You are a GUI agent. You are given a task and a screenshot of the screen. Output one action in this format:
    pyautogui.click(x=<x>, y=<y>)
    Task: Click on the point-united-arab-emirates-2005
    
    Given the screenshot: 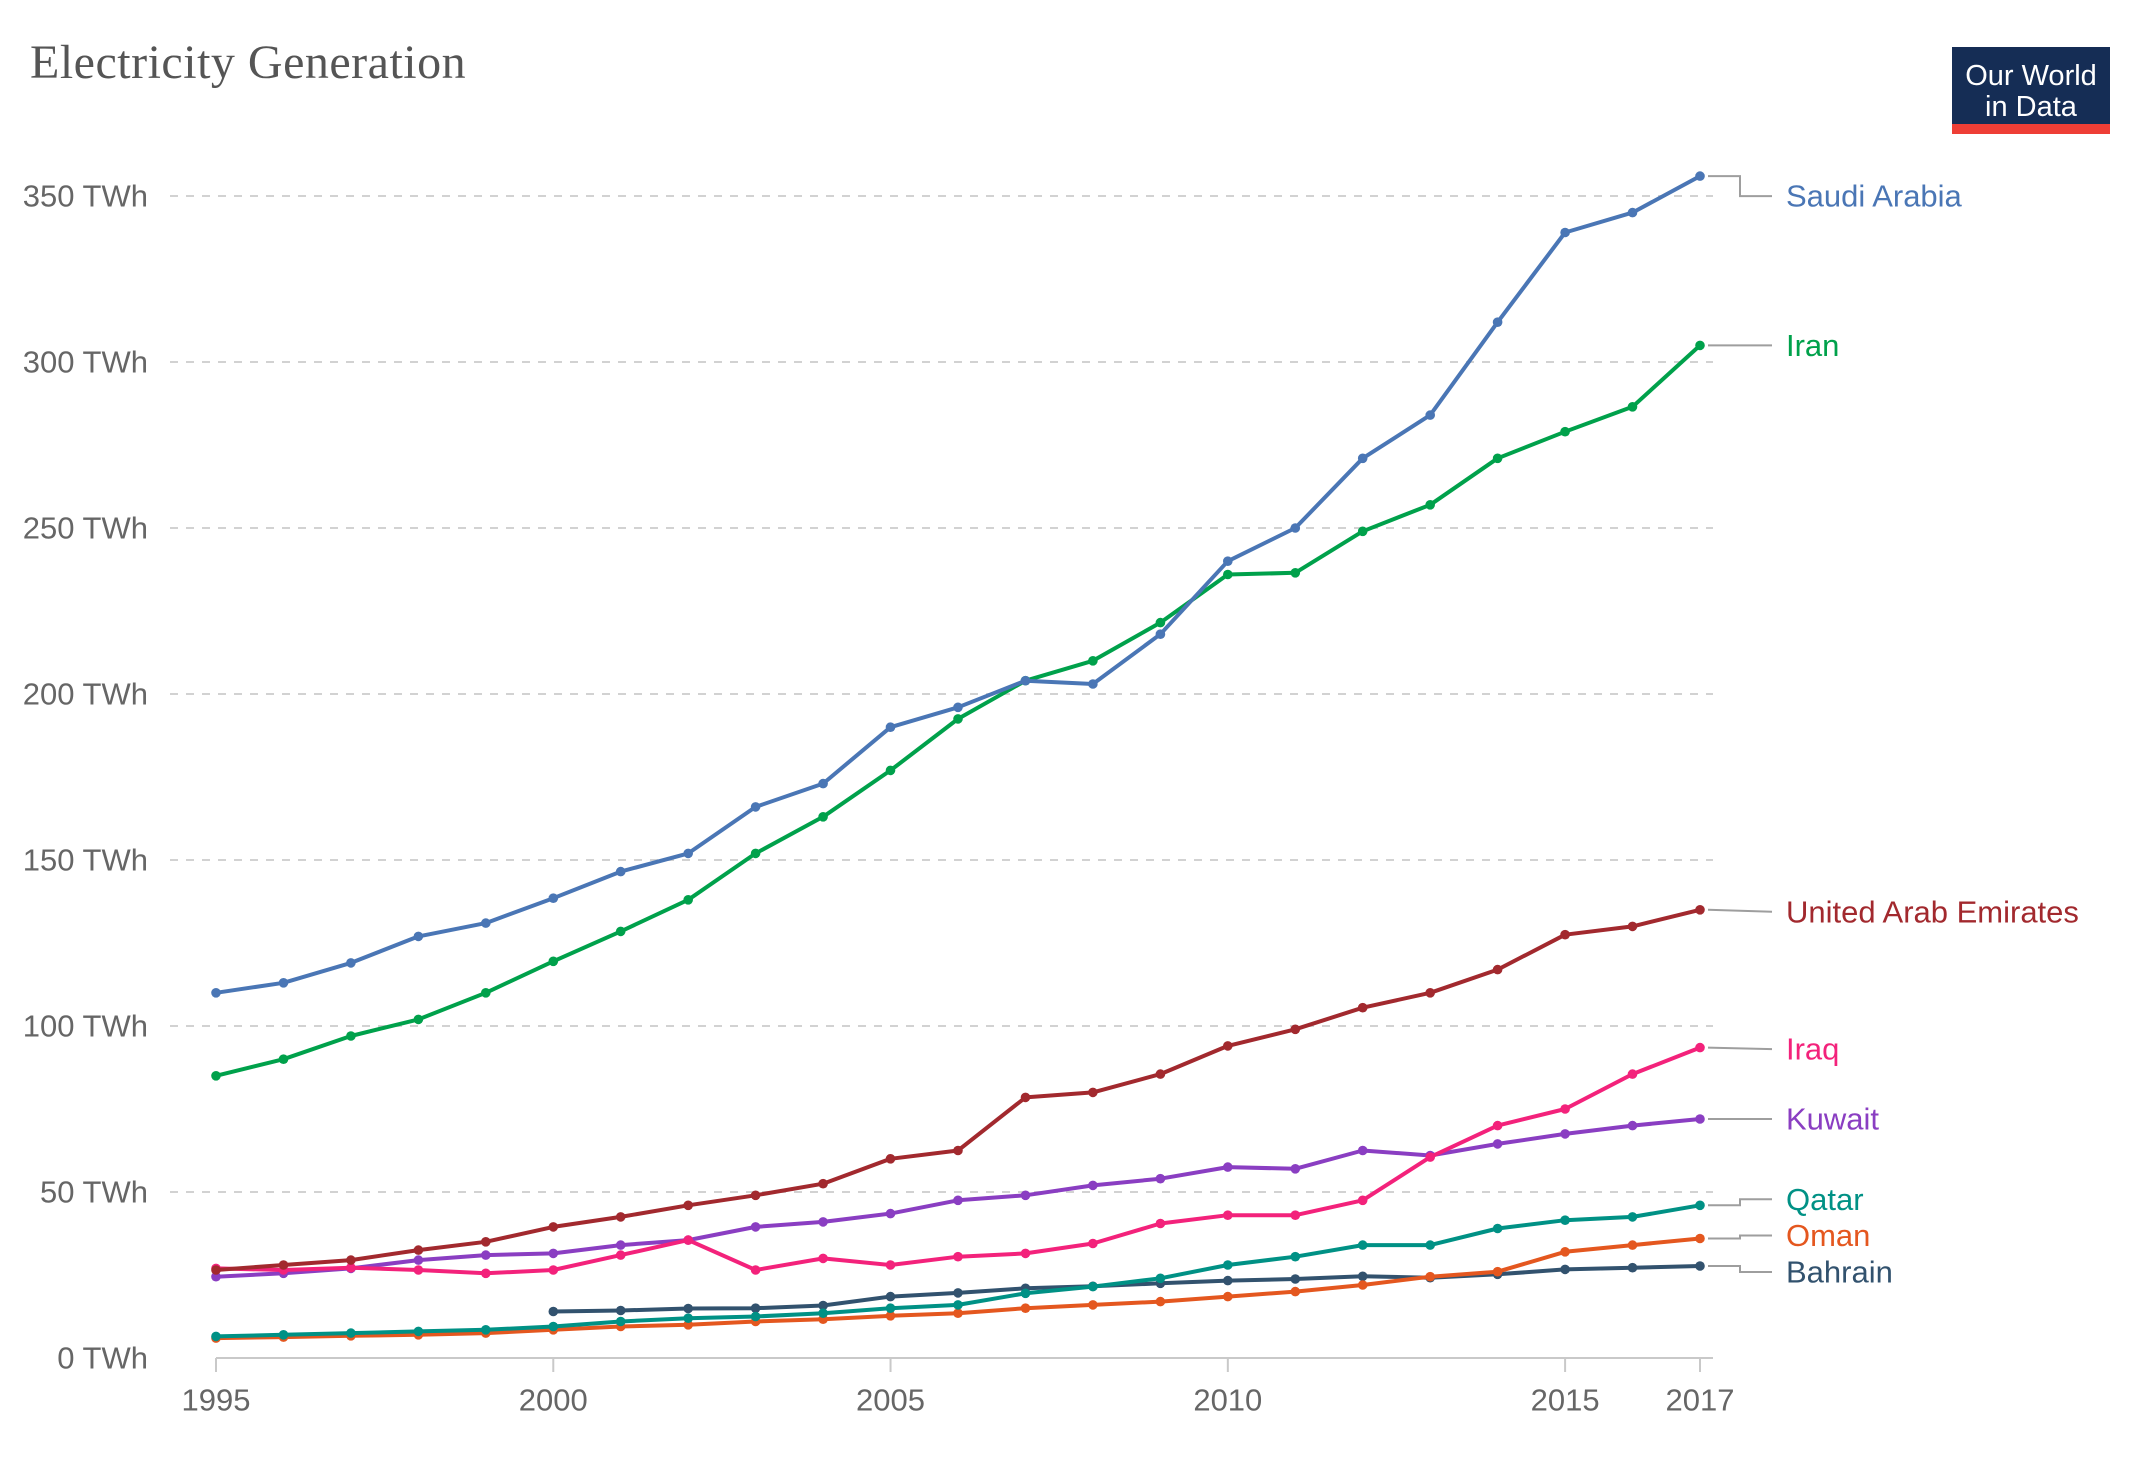 What is the action you would take?
    pyautogui.click(x=890, y=1159)
    